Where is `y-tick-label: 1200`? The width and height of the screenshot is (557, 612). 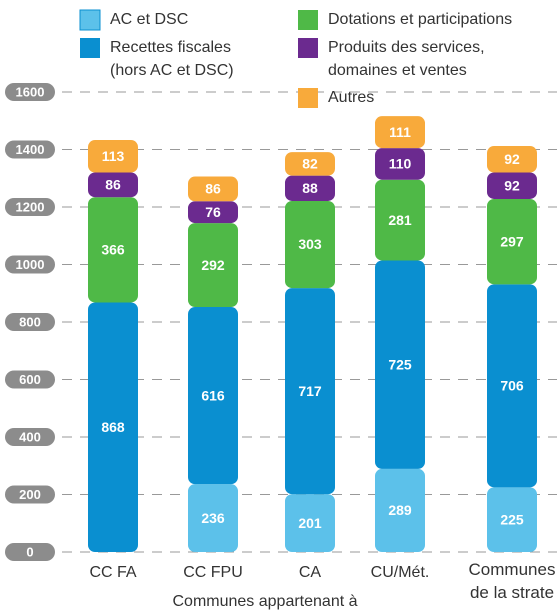
y-tick-label: 1200 is located at coordinates (30, 206).